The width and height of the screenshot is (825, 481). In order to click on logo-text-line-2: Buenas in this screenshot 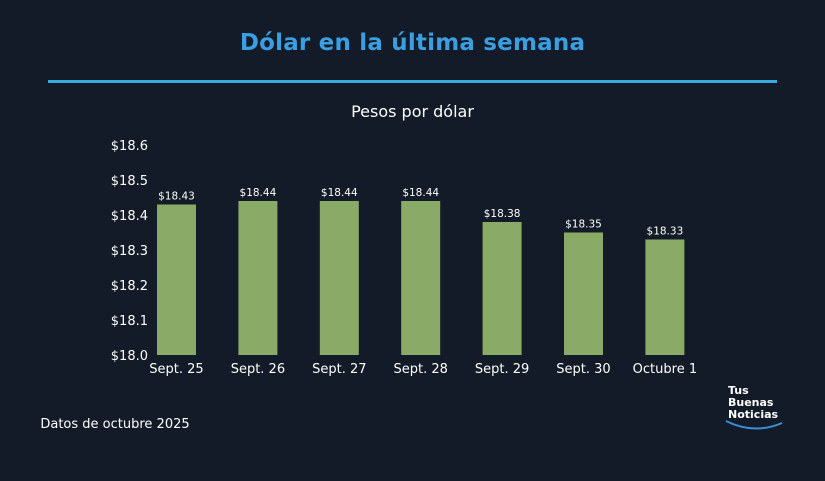, I will do `click(751, 402)`.